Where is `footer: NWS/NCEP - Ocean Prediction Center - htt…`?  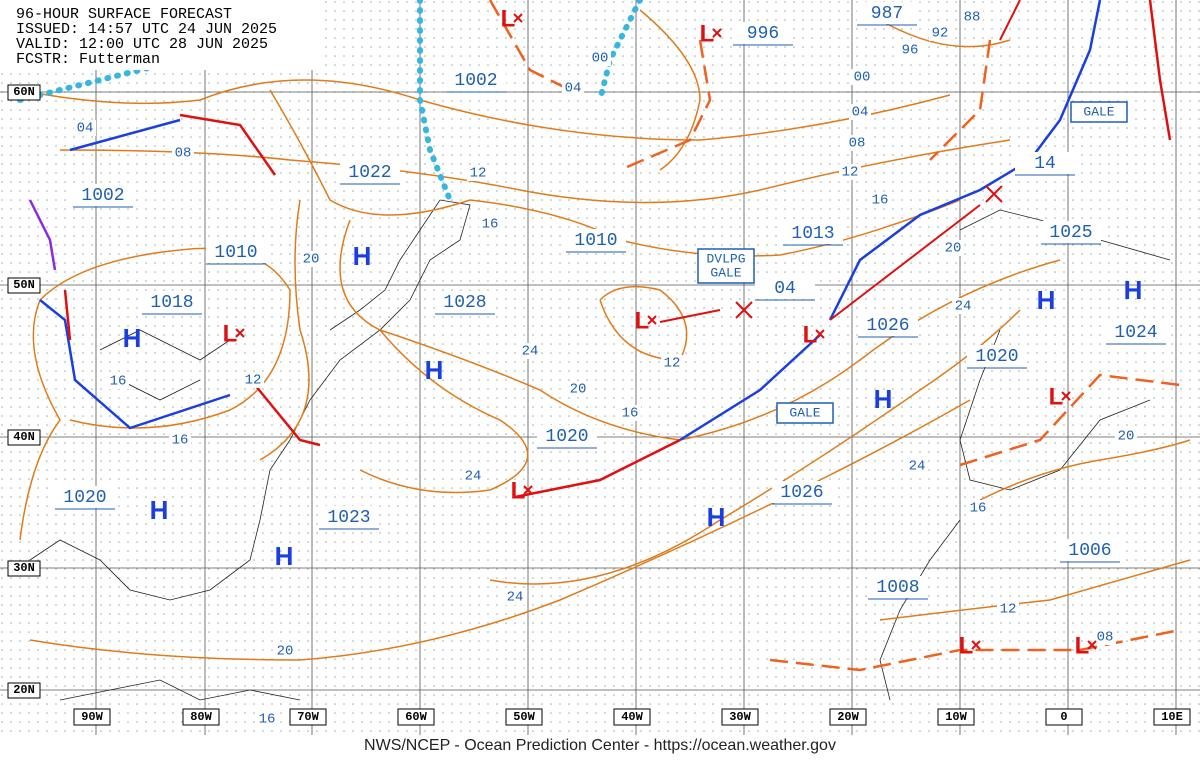
footer: NWS/NCEP - Ocean Prediction Center - htt… is located at coordinates (600, 745).